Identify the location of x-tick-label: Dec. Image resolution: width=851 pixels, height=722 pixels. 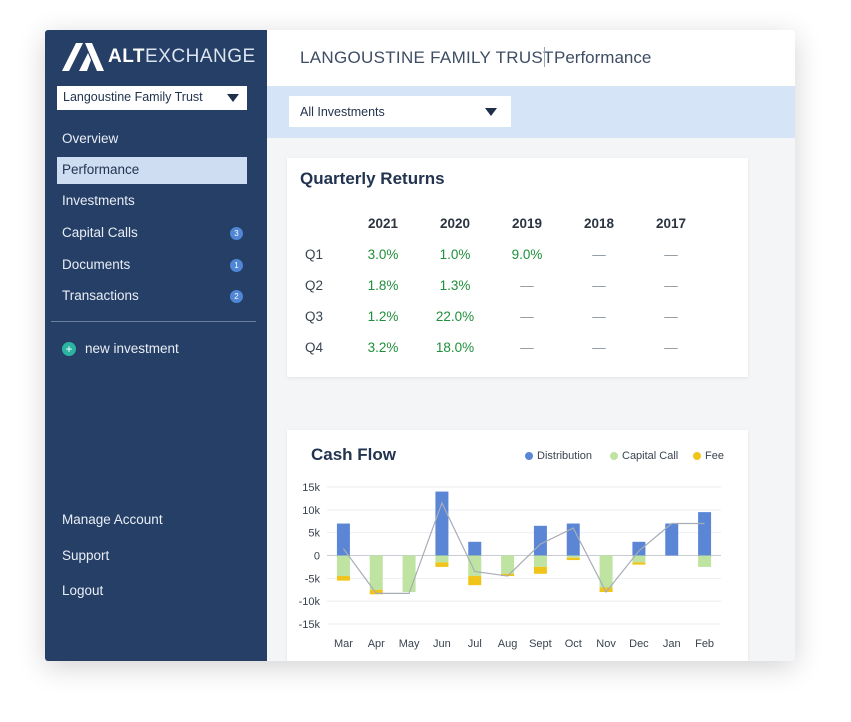
(639, 644).